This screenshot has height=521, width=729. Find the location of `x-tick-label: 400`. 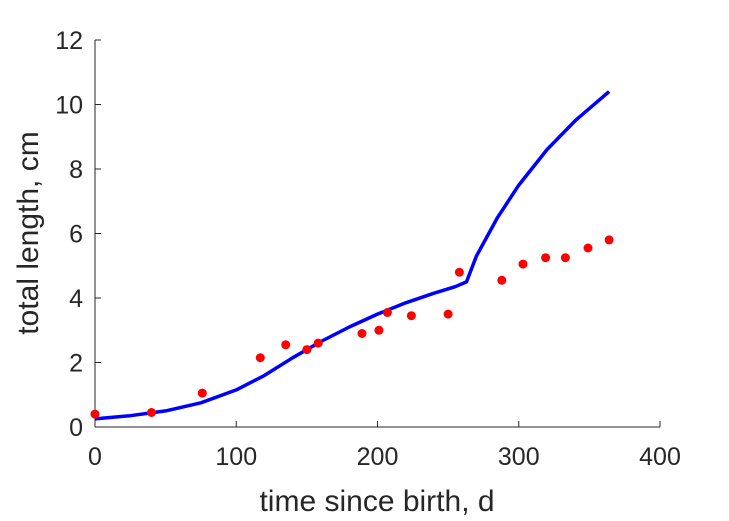

x-tick-label: 400 is located at coordinates (660, 457).